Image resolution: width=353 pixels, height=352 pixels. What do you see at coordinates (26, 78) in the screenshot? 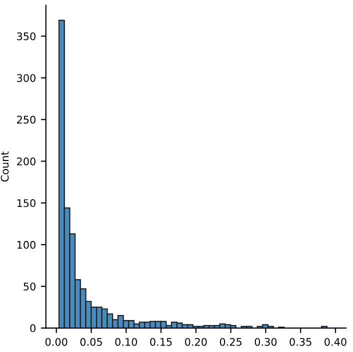
I see `y-tick-label: 300` at bounding box center [26, 78].